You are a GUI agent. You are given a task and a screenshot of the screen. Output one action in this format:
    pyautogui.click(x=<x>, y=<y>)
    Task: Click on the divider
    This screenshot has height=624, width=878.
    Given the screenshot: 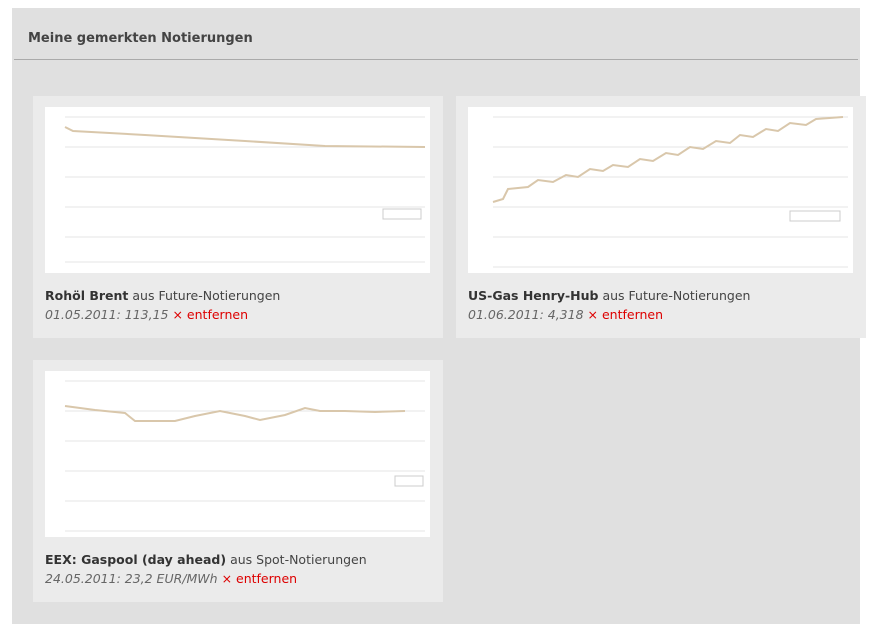 What is the action you would take?
    pyautogui.click(x=436, y=59)
    